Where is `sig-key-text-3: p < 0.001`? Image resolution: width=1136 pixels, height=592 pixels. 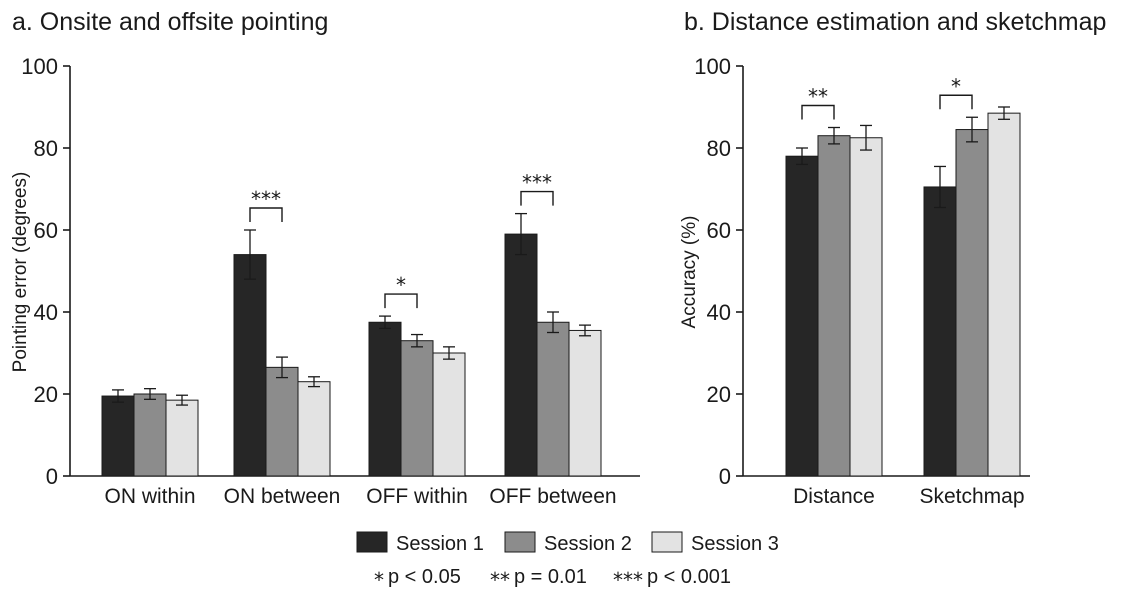
sig-key-text-3: p < 0.001 is located at coordinates (689, 577).